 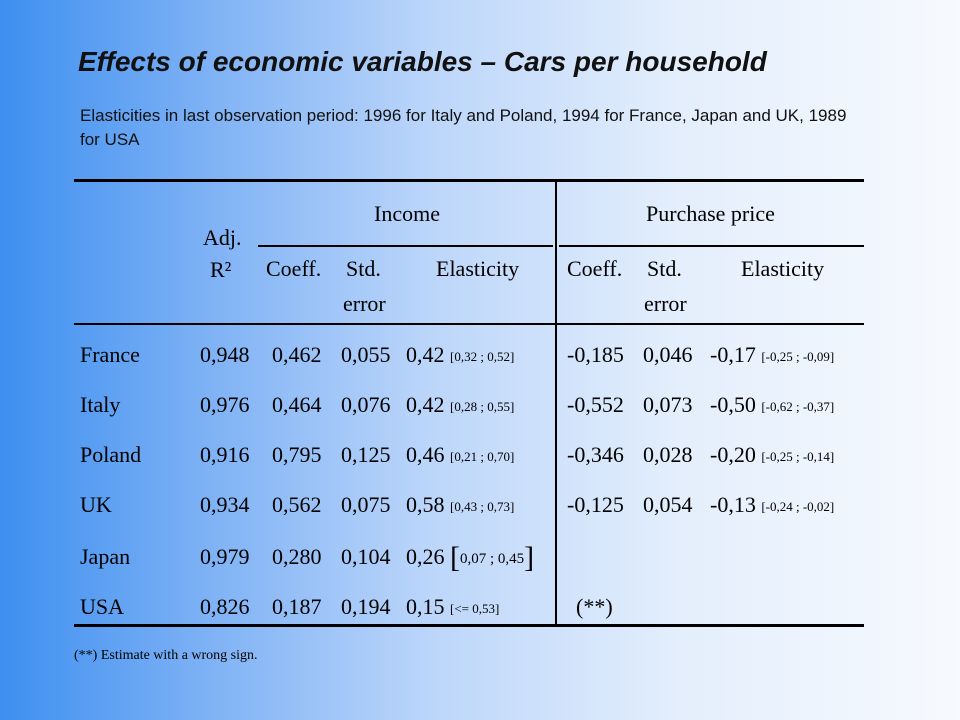 I want to click on income-coeff: 0,795, so click(x=297, y=454).